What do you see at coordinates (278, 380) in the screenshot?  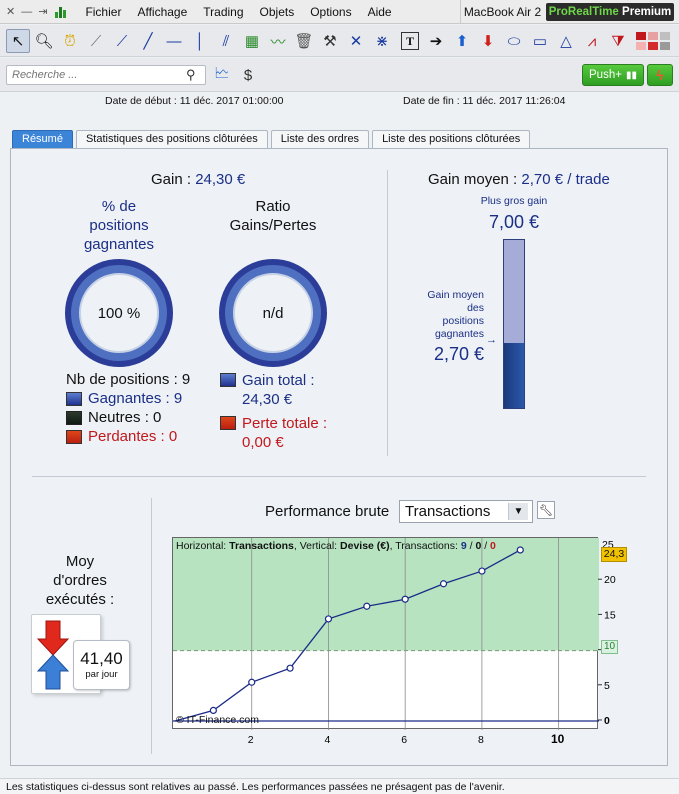 I see `gain-total-label: Gain total :` at bounding box center [278, 380].